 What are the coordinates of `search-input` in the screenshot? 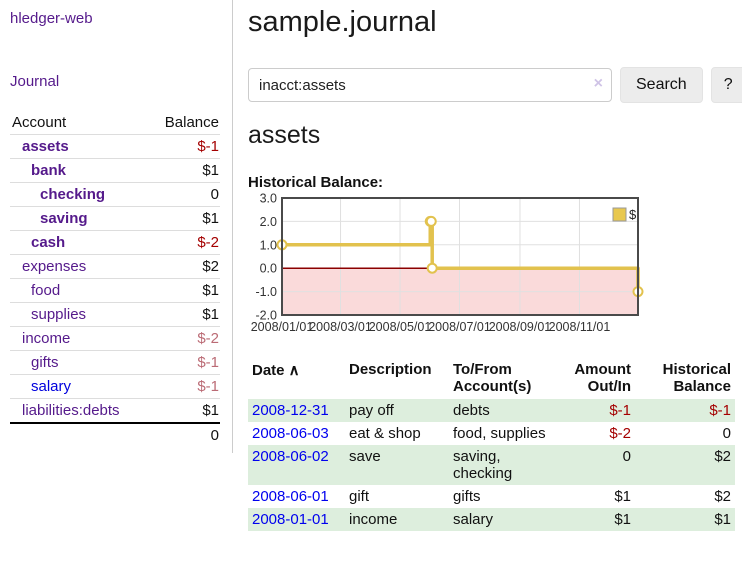 It's located at (430, 85).